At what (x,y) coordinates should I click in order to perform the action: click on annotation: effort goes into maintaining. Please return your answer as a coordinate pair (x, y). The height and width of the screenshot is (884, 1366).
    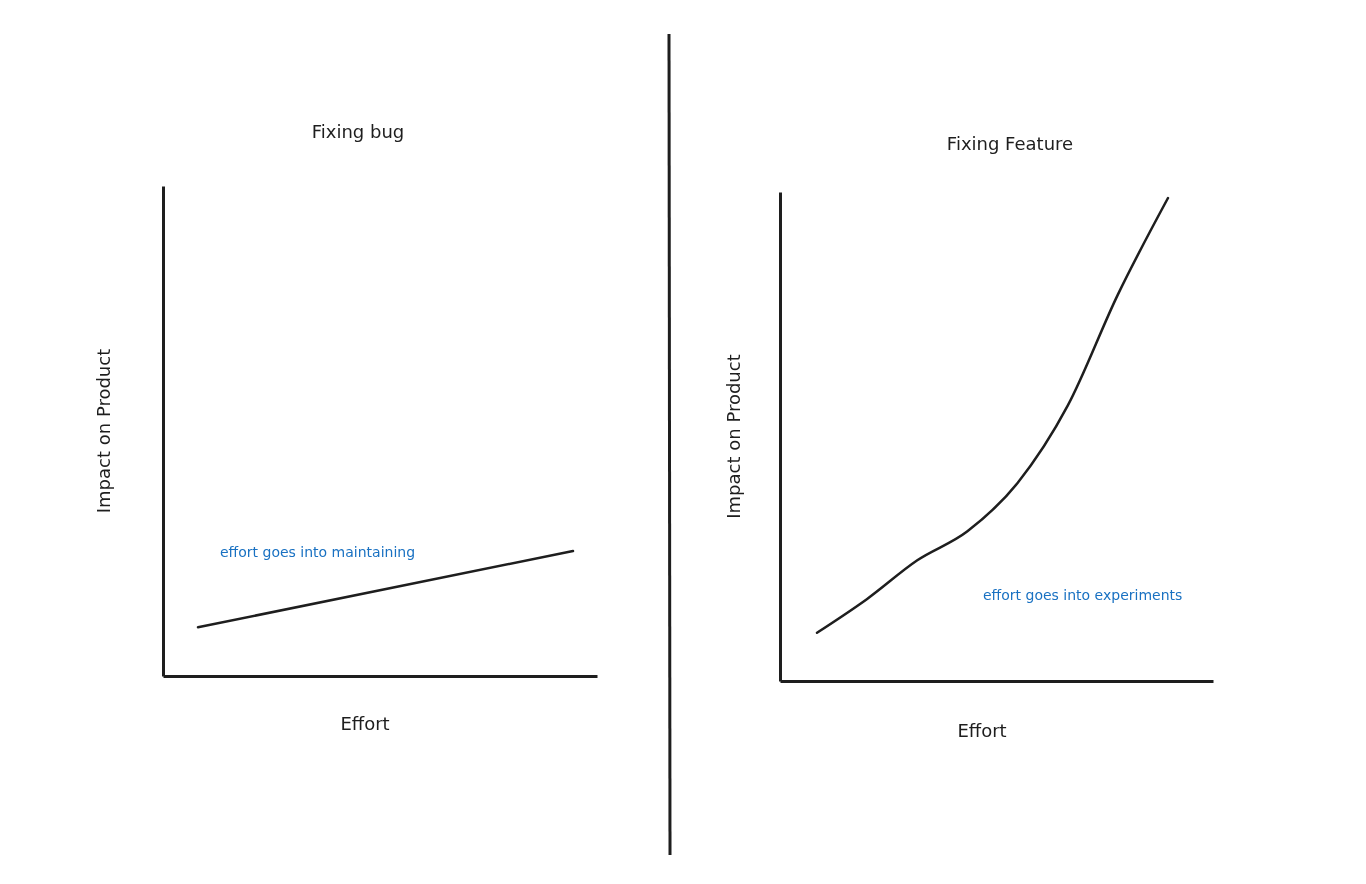
    Looking at the image, I should click on (318, 552).